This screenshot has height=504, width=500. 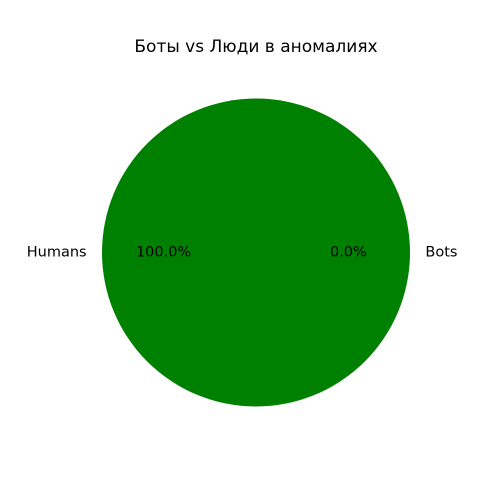 What do you see at coordinates (57, 253) in the screenshot?
I see `pie-label-humans: Humans` at bounding box center [57, 253].